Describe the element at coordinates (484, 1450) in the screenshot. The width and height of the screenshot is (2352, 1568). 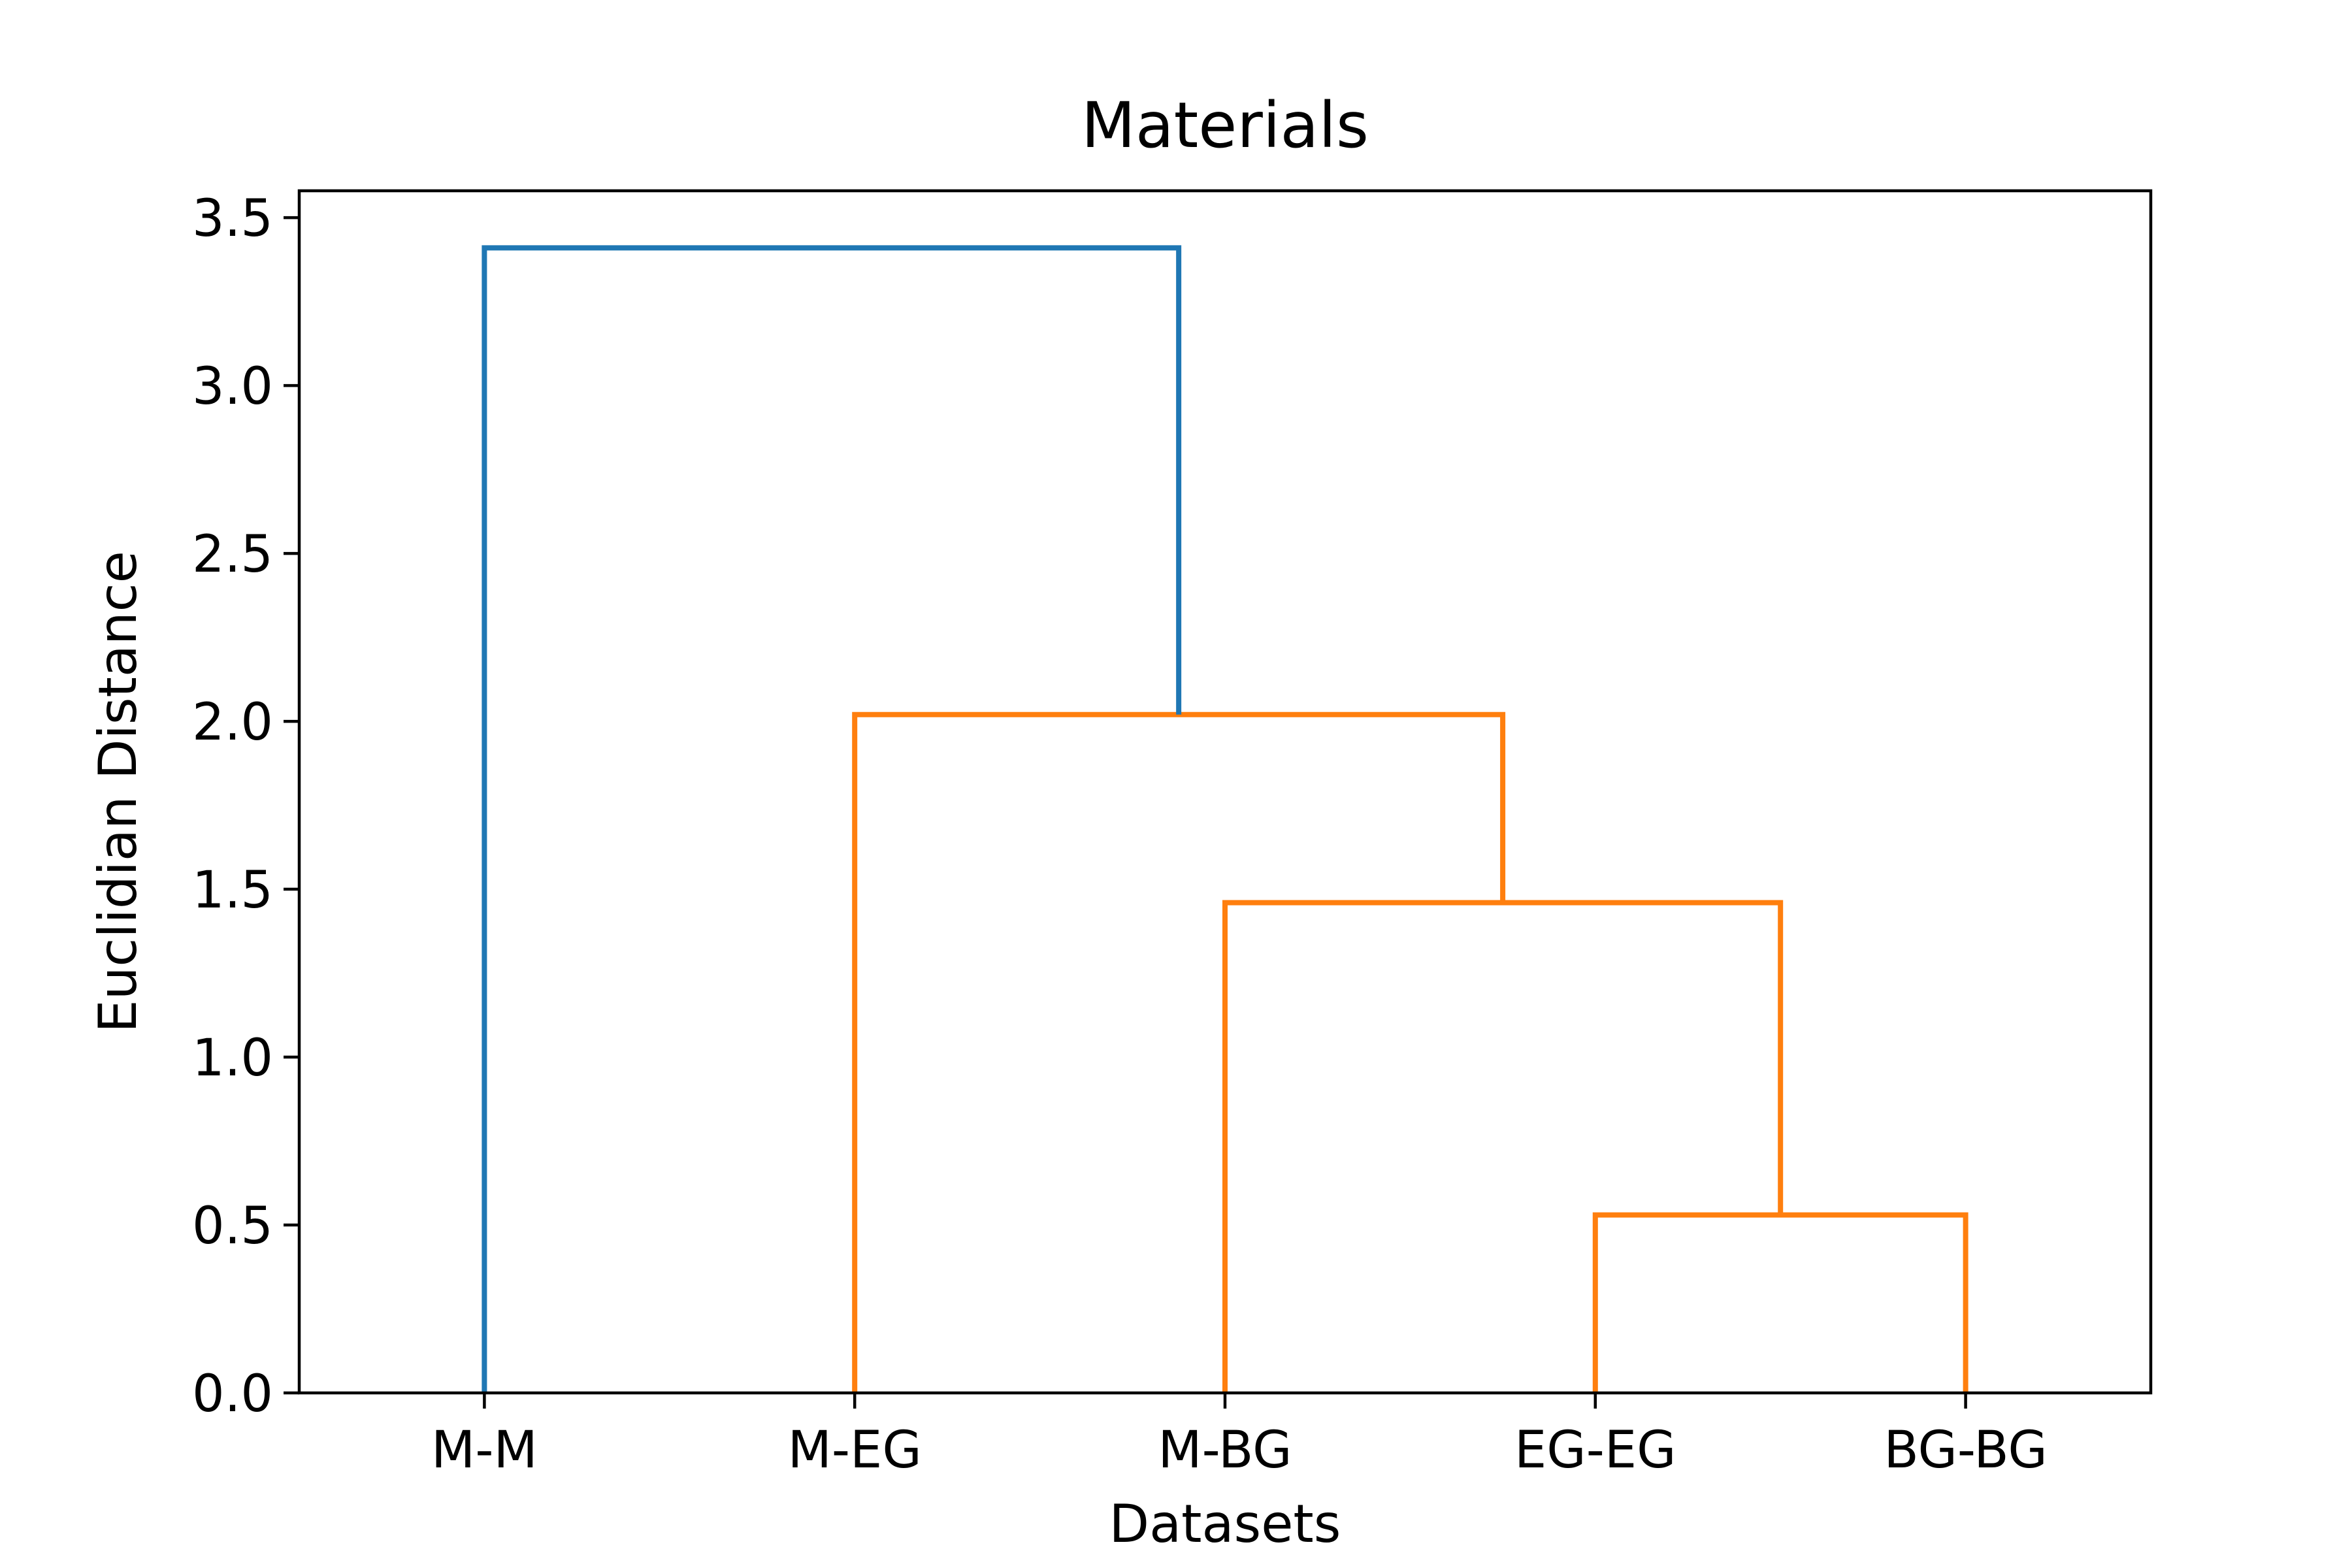
I see `leaf-label: M-M` at that location.